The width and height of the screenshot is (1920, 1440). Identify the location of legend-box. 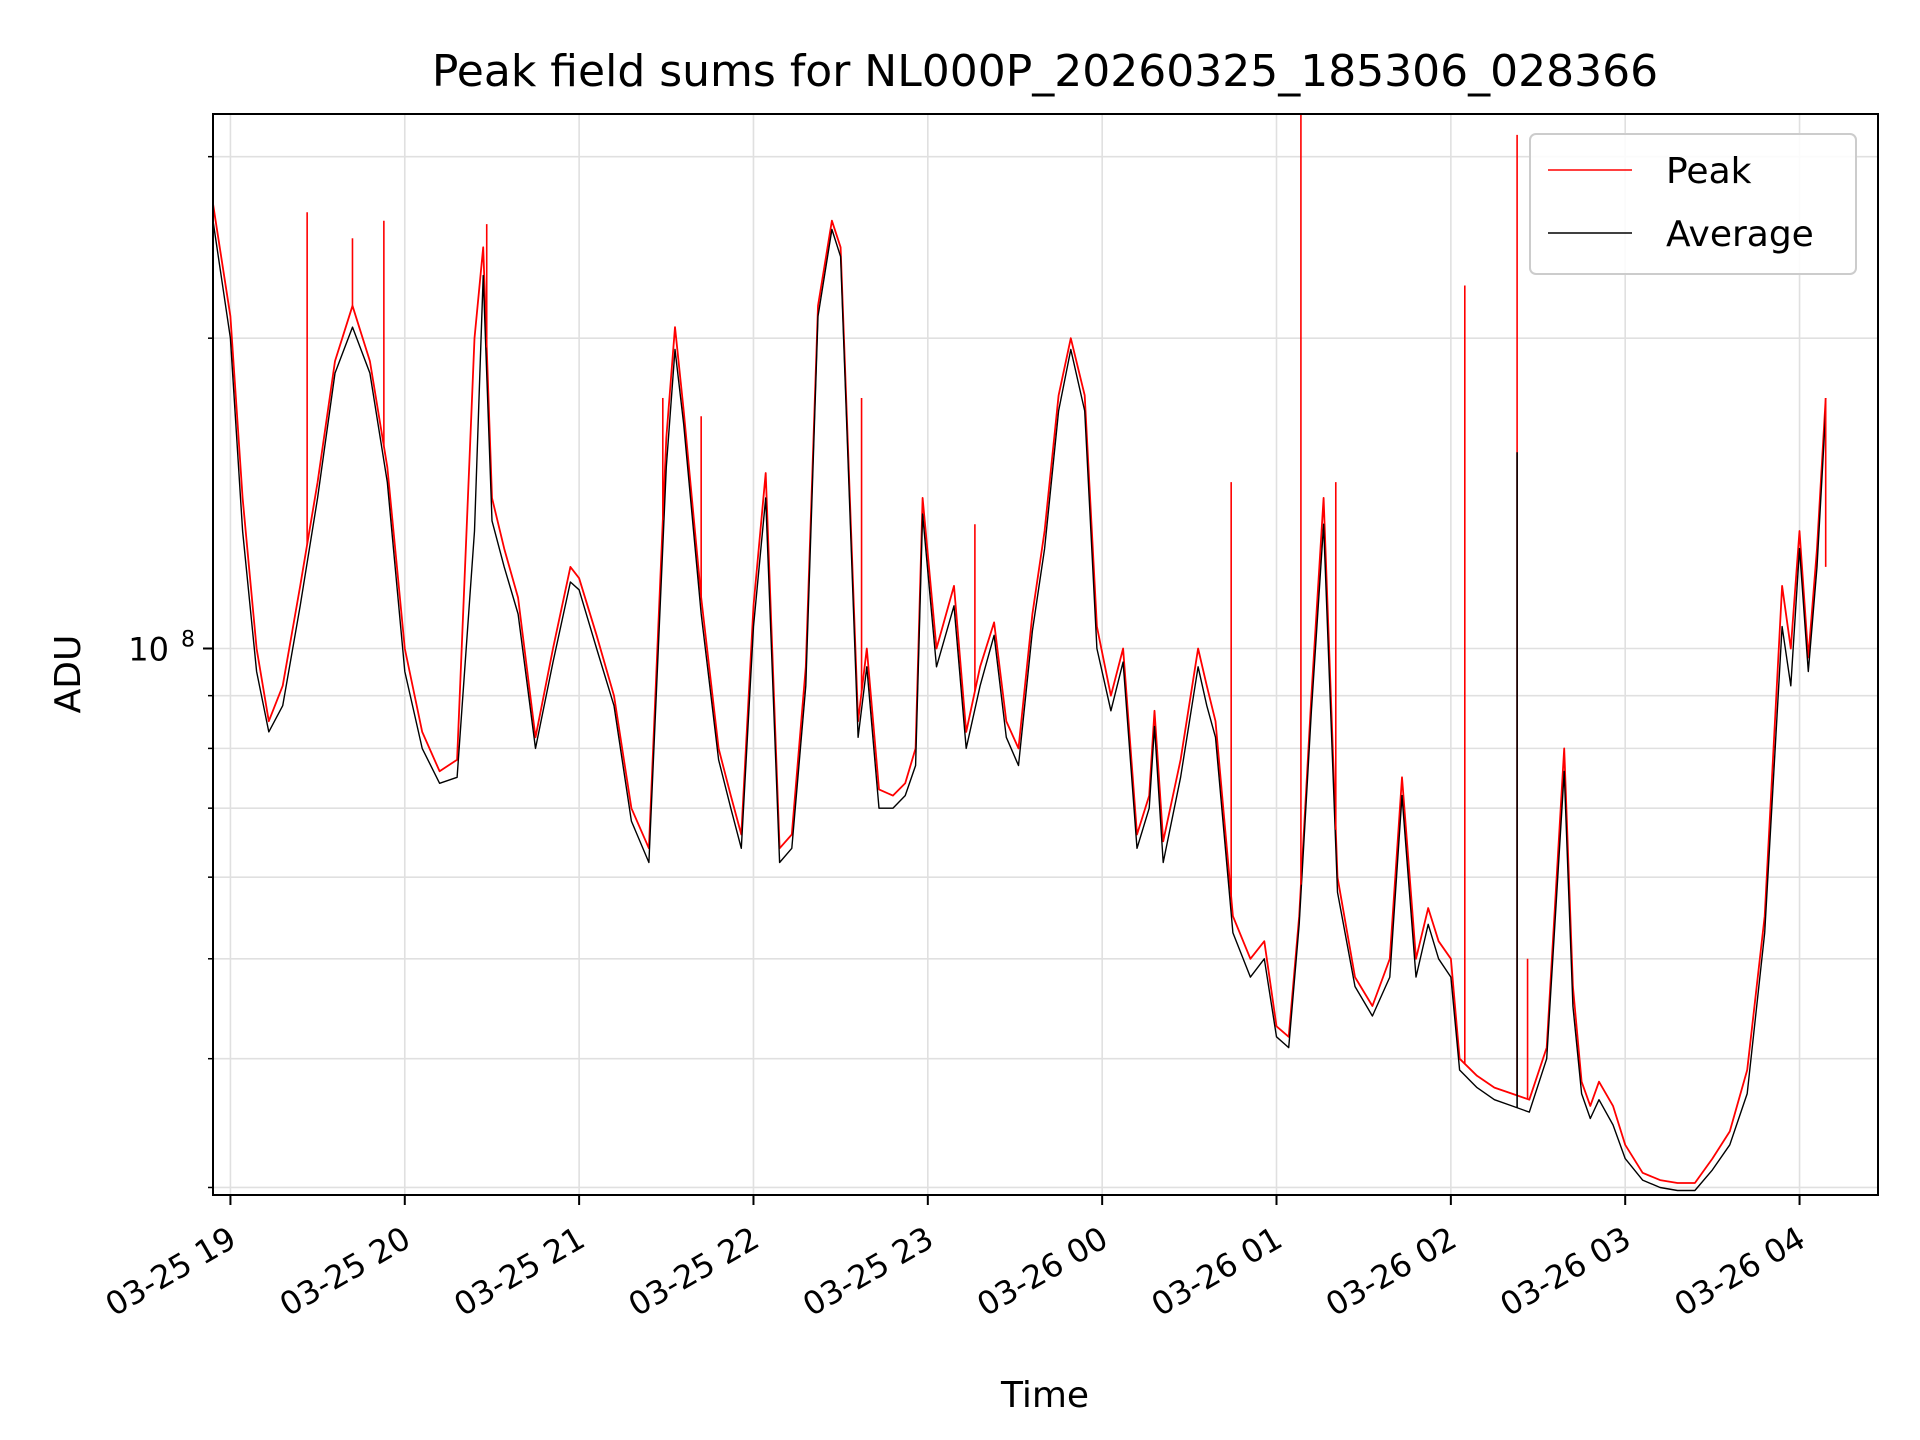
(1693, 204).